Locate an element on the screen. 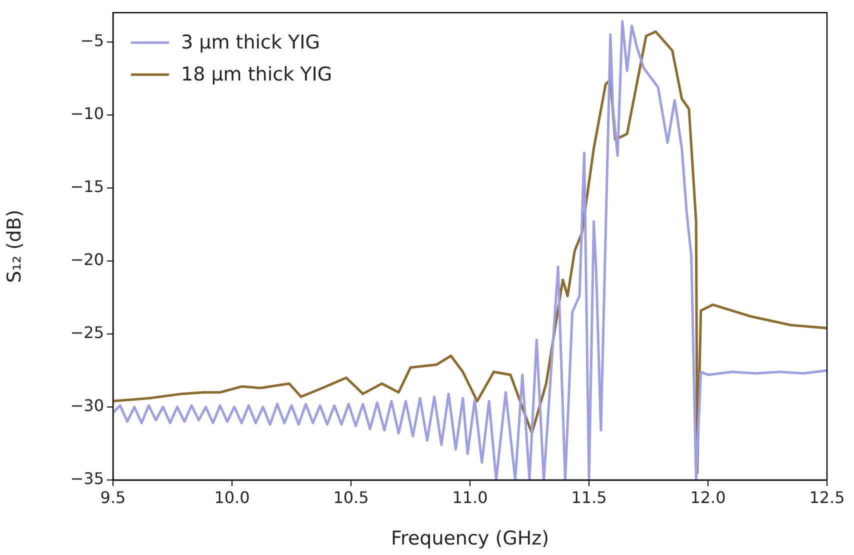  x-axis-title: Frequency (GHz) is located at coordinates (470, 539).